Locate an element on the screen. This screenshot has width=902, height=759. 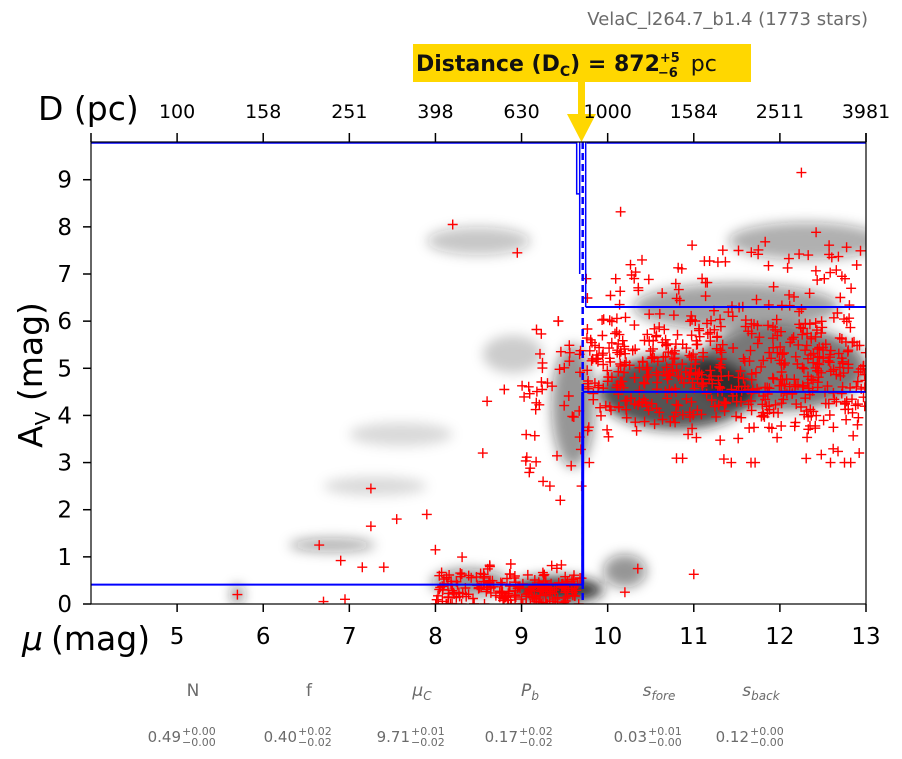
param-name: f is located at coordinates (309, 691).